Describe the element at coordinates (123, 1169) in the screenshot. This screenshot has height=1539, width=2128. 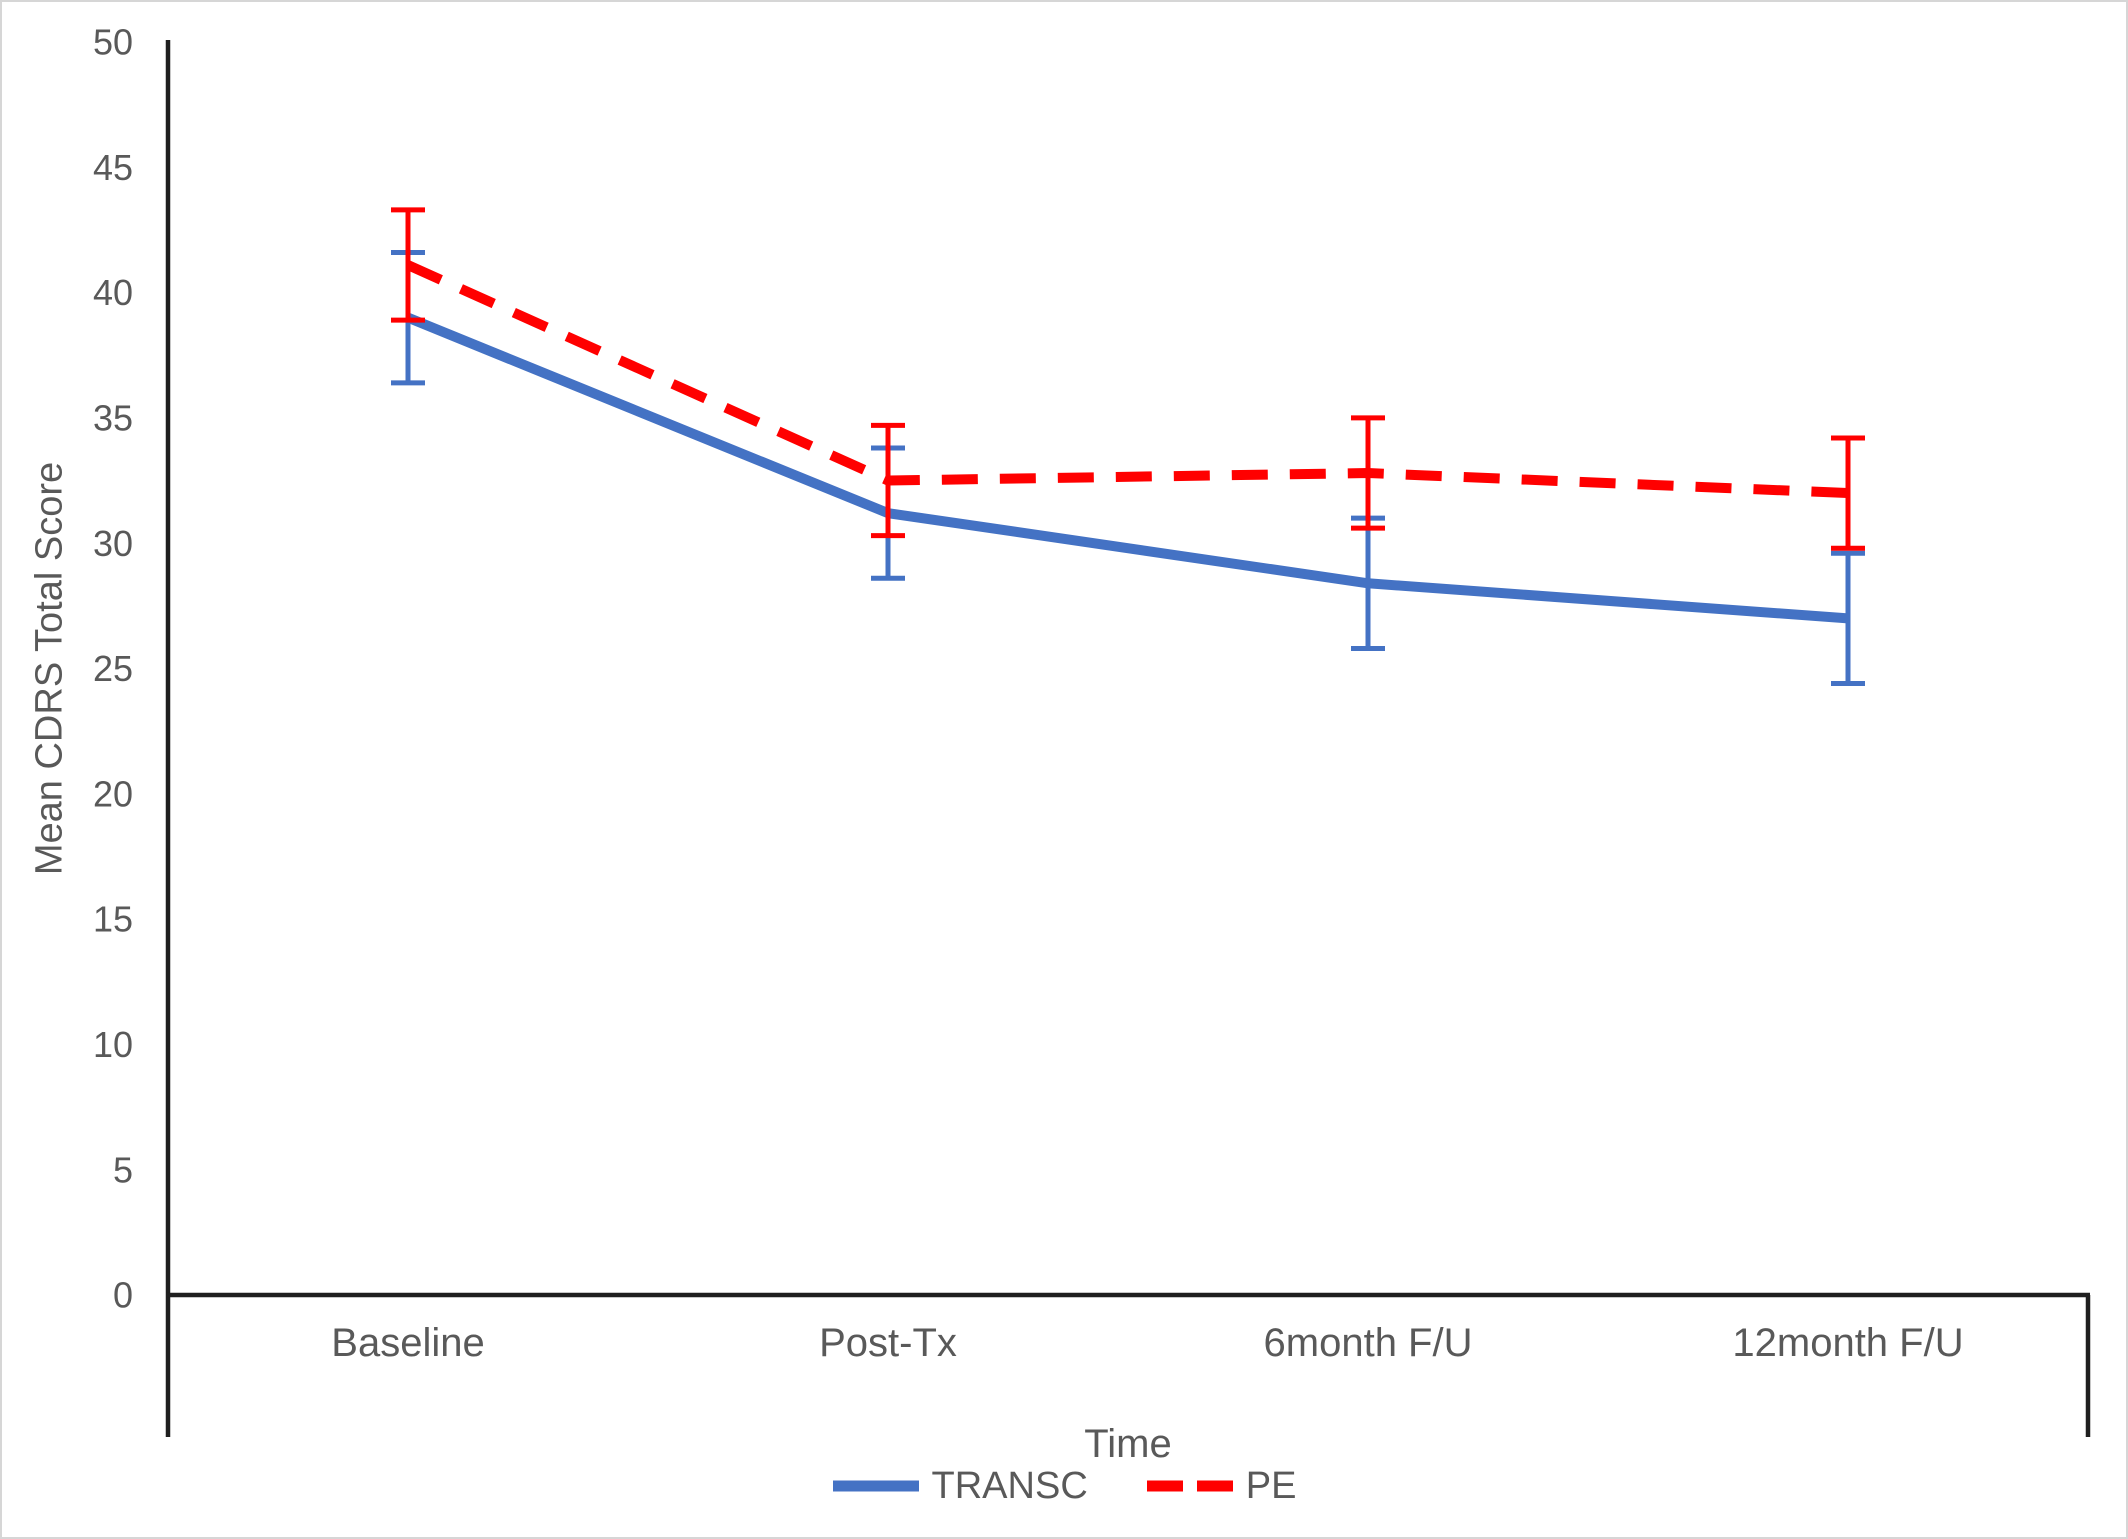
I see `y-tick-label: 5` at that location.